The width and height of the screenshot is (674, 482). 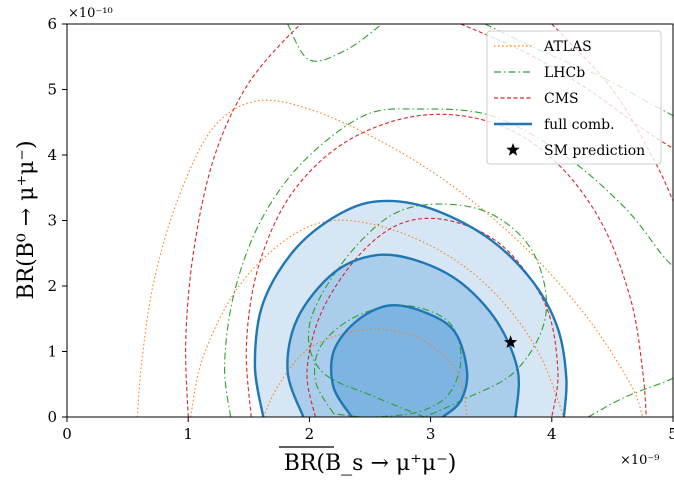 I want to click on legend-item-full-comb: full comb., so click(x=554, y=125).